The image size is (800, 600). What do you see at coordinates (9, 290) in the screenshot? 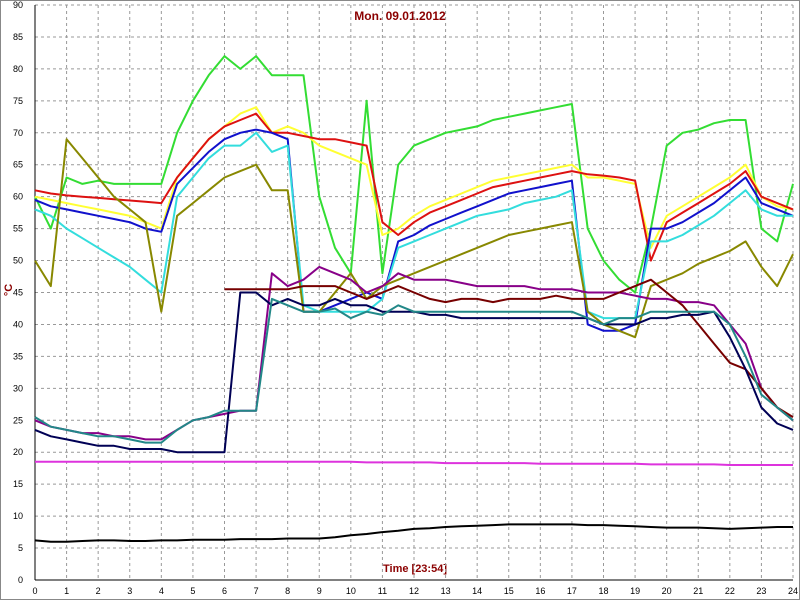
I see `y-axis-label: °C` at bounding box center [9, 290].